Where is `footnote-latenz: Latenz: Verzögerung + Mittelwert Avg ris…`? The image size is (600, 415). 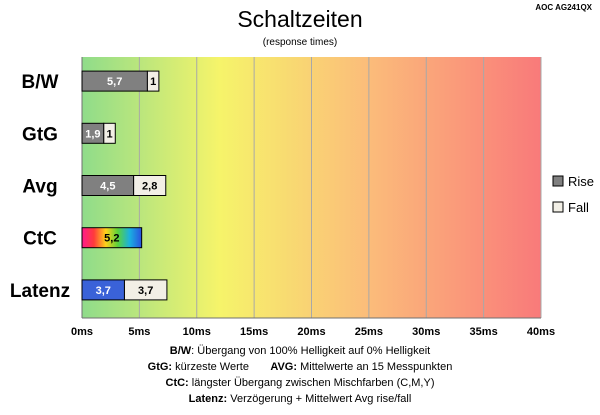 footnote-latenz: Latenz: Verzögerung + Mittelwert Avg ris… is located at coordinates (300, 399).